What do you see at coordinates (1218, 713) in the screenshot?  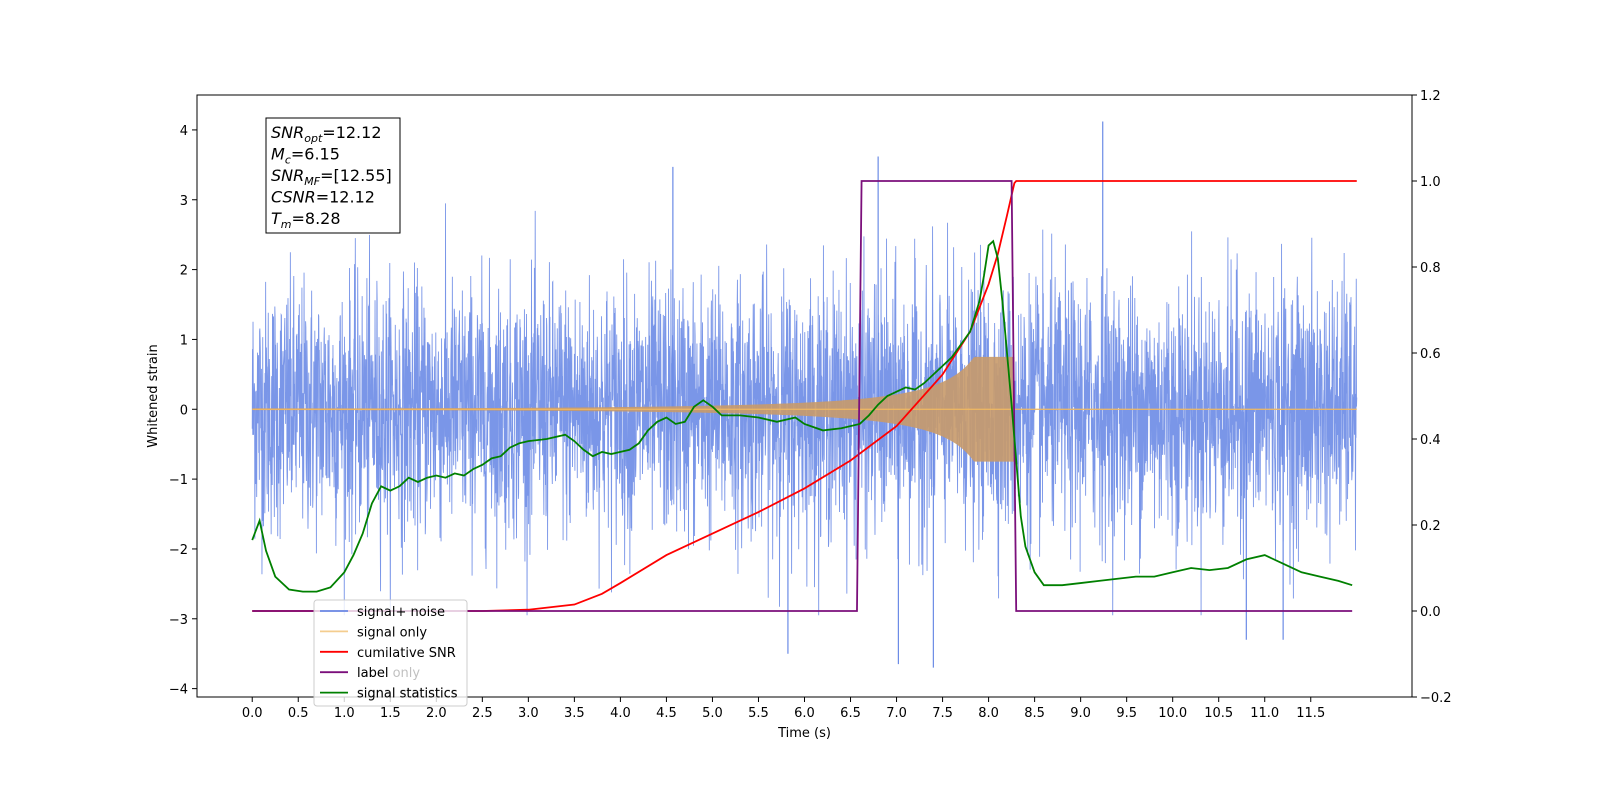 I see `x-tick-label: 10.5` at bounding box center [1218, 713].